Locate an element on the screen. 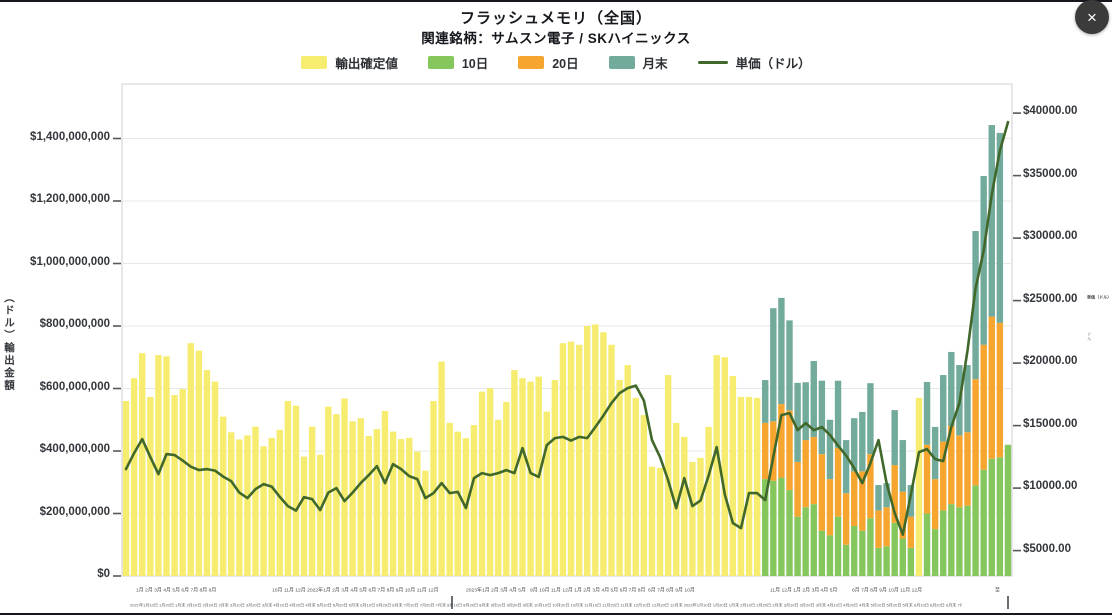 The image size is (1112, 615). right-axis-tick-label: $20000.00 is located at coordinates (1050, 361).